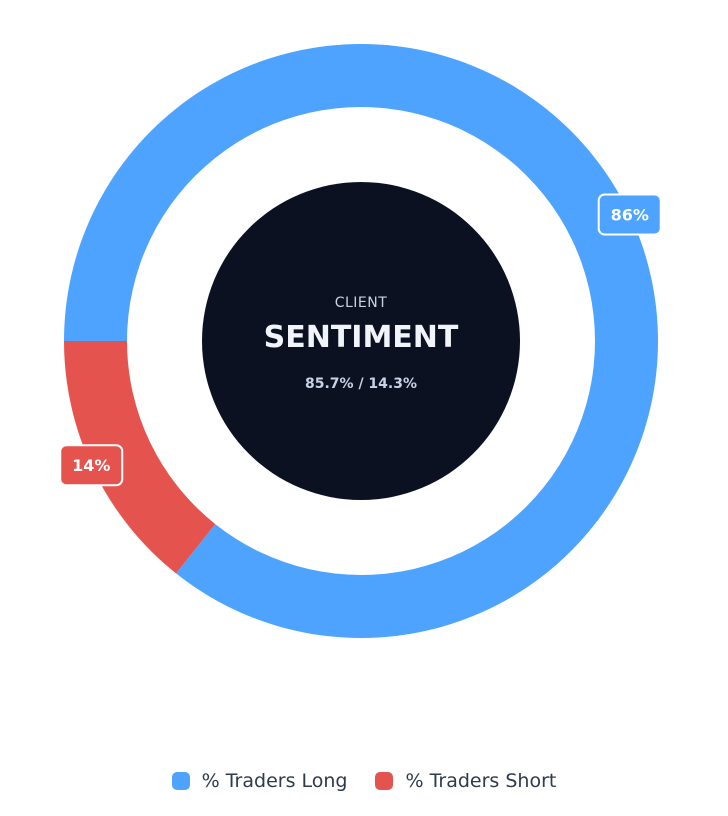 The width and height of the screenshot is (728, 816). I want to click on legend-item-short: % Traders Short, so click(465, 781).